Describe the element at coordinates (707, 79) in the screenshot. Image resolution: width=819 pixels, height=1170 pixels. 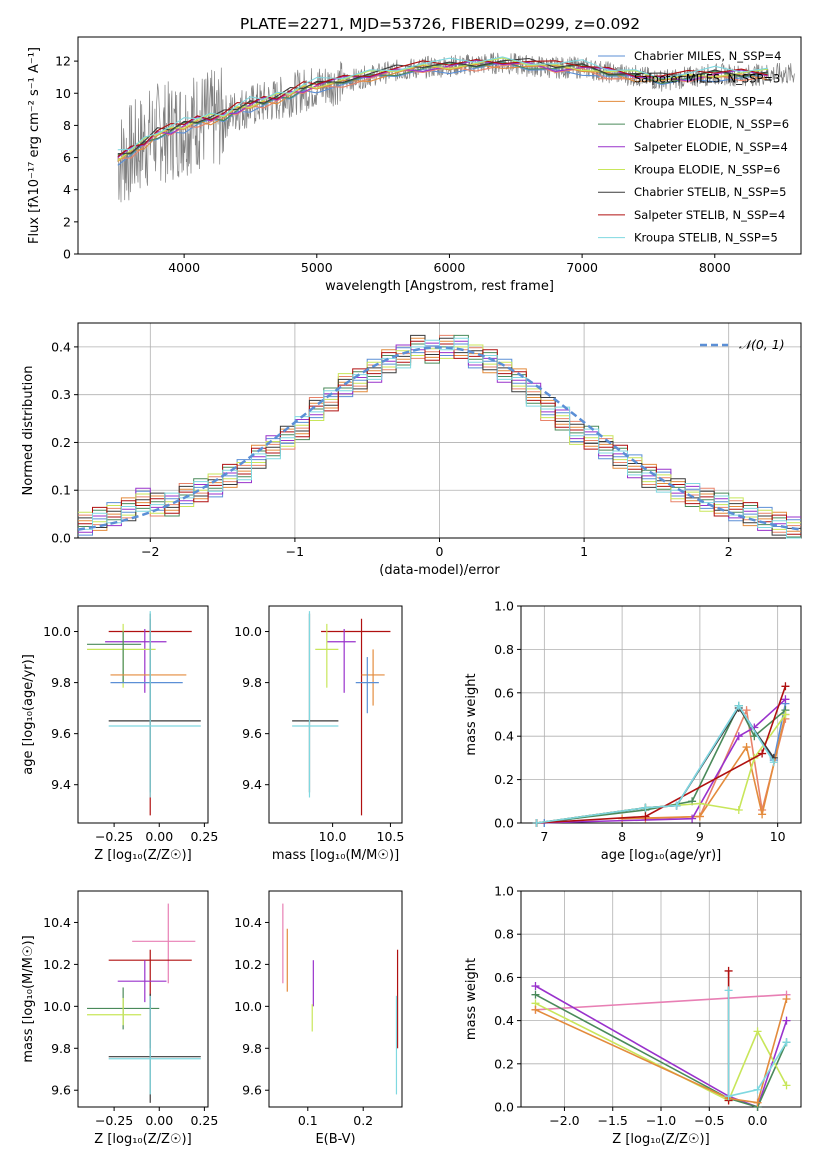
I see `legend-label: Salpeter MILES, N_SSP=3` at that location.